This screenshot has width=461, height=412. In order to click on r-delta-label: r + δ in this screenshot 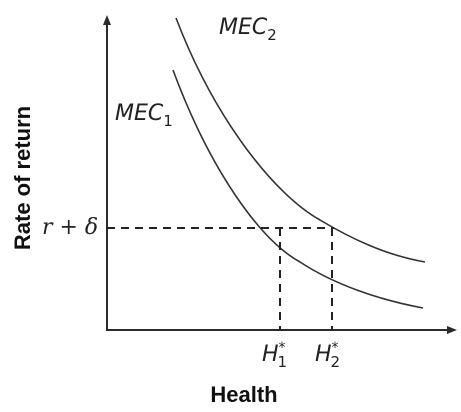, I will do `click(70, 227)`.